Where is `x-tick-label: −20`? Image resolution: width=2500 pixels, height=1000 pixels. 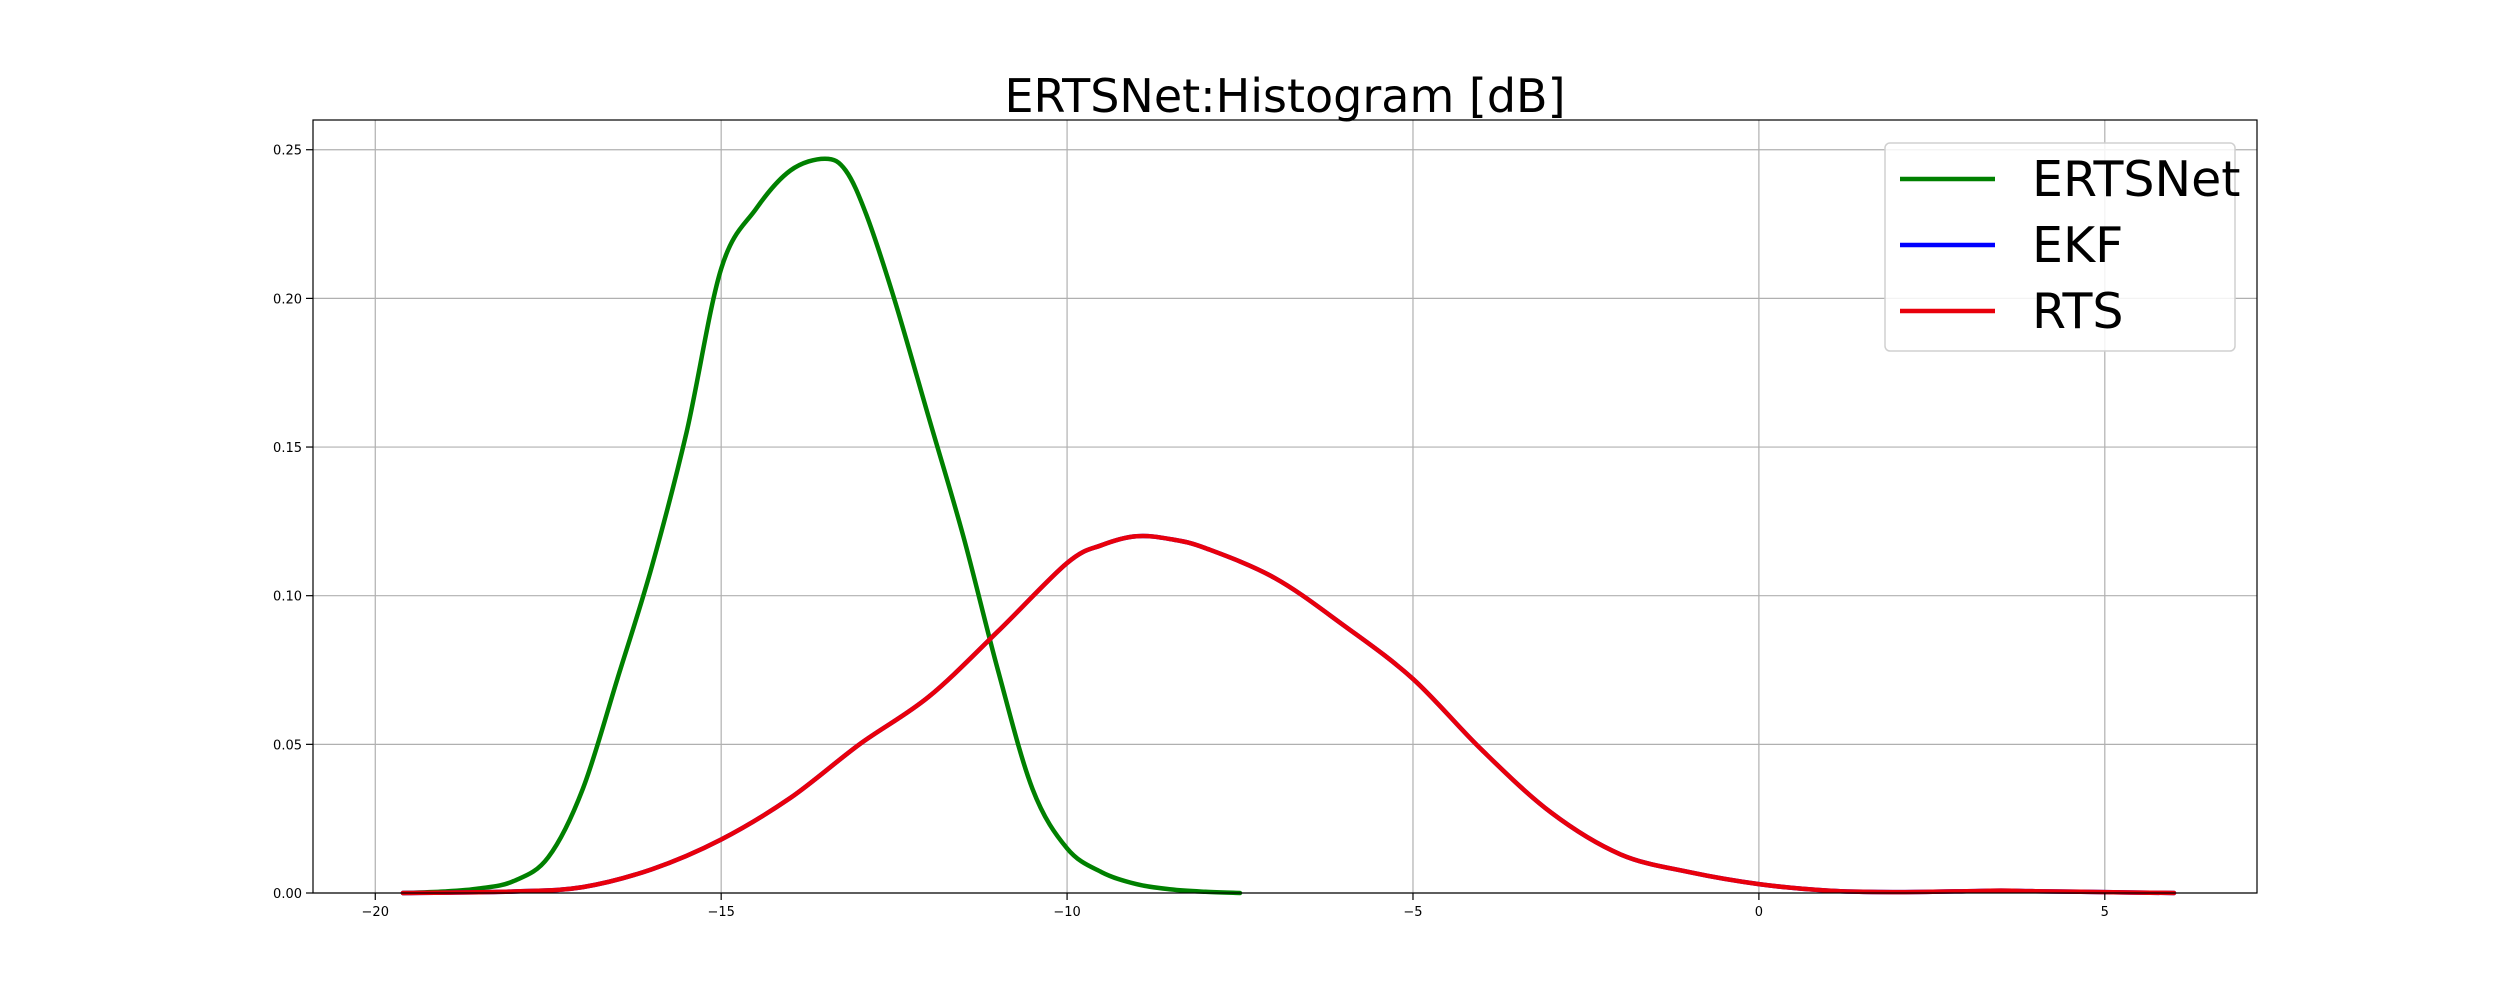 x-tick-label: −20 is located at coordinates (375, 912).